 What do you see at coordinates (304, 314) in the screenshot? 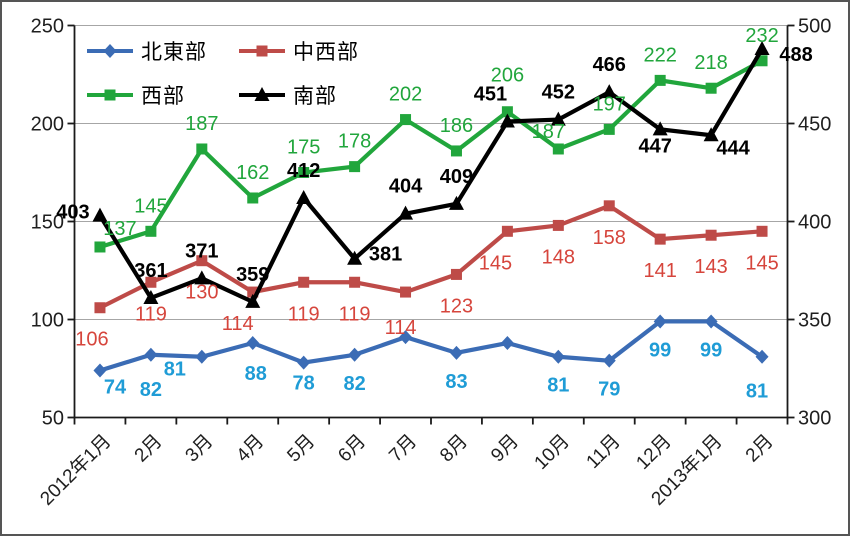
I see `series-midwest-label-4: 119` at bounding box center [304, 314].